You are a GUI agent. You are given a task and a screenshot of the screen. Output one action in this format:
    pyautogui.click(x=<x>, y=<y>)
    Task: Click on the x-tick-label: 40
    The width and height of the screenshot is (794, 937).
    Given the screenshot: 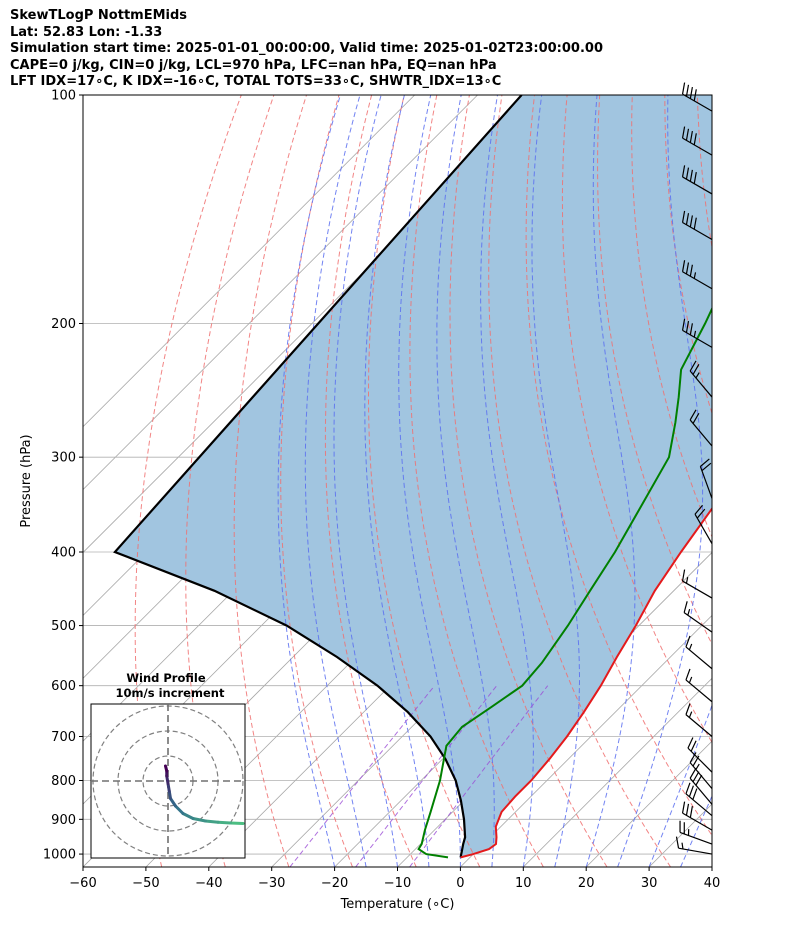 What is the action you would take?
    pyautogui.click(x=712, y=883)
    